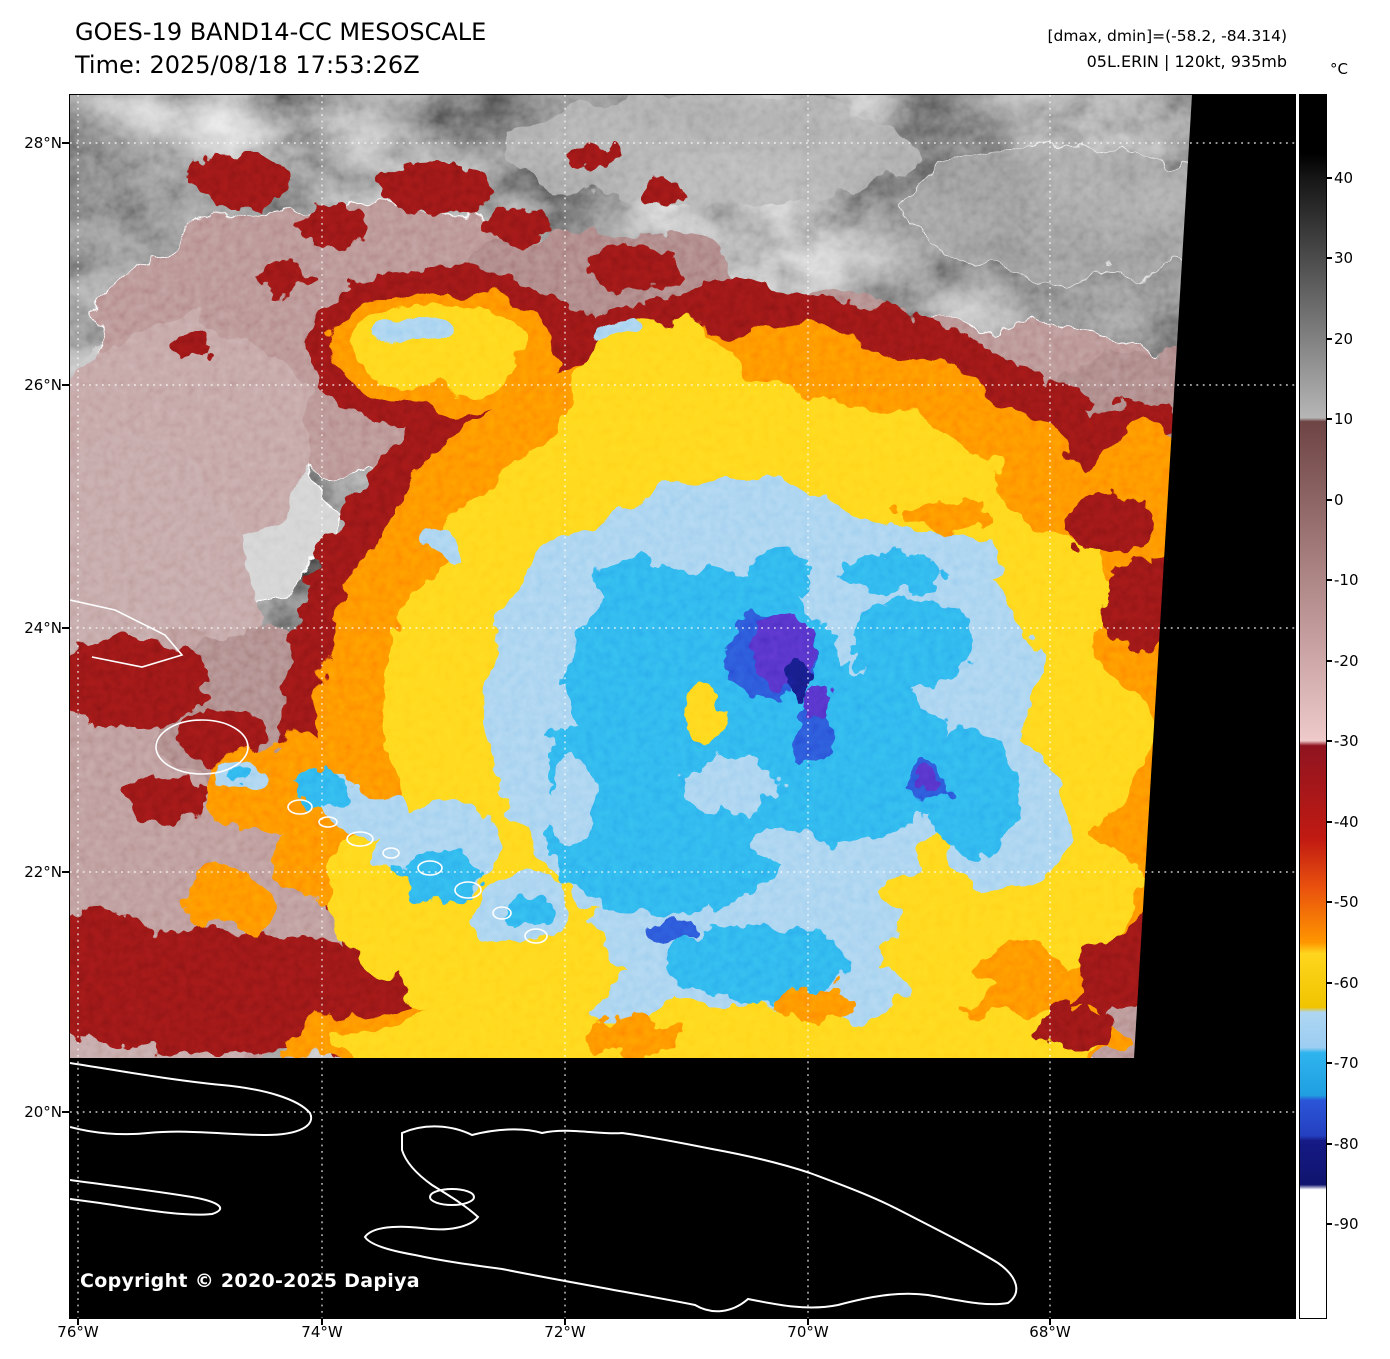 Image resolution: width=1390 pixels, height=1359 pixels. Describe the element at coordinates (1354, 741) in the screenshot. I see `colorbar-tick: -30` at that location.